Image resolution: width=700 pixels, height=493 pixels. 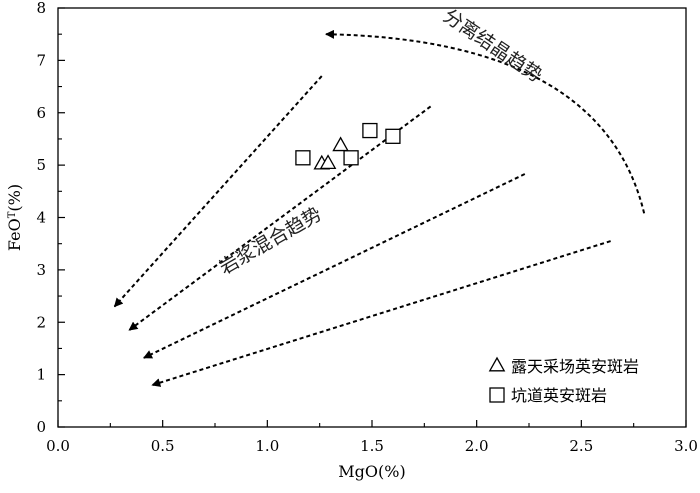 What do you see at coordinates (686, 446) in the screenshot?
I see `x-tick-label-6: 3.0` at bounding box center [686, 446].